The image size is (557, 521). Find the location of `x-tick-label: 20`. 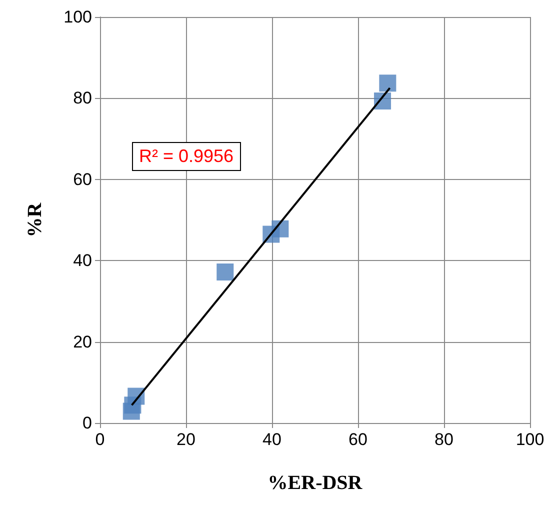

x-tick-label: 20 is located at coordinates (186, 439).